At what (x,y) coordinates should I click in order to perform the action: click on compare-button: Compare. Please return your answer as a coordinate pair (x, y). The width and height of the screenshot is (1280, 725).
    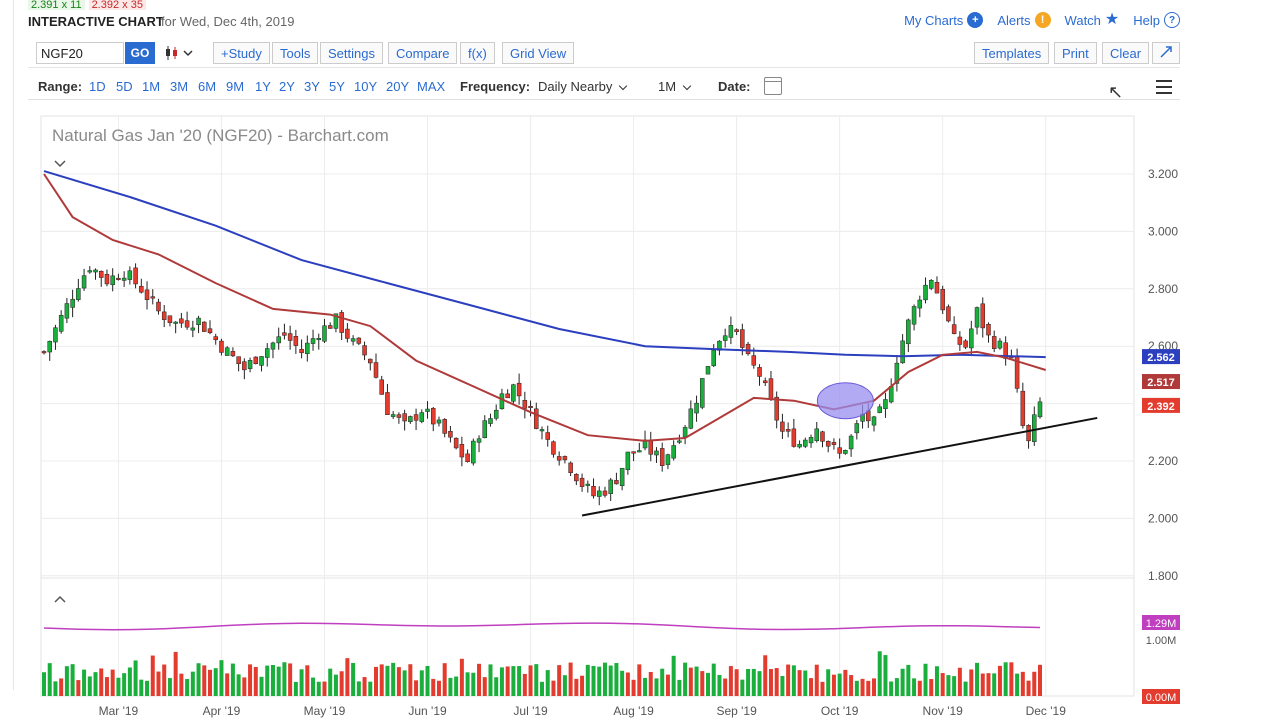
    Looking at the image, I should click on (423, 53).